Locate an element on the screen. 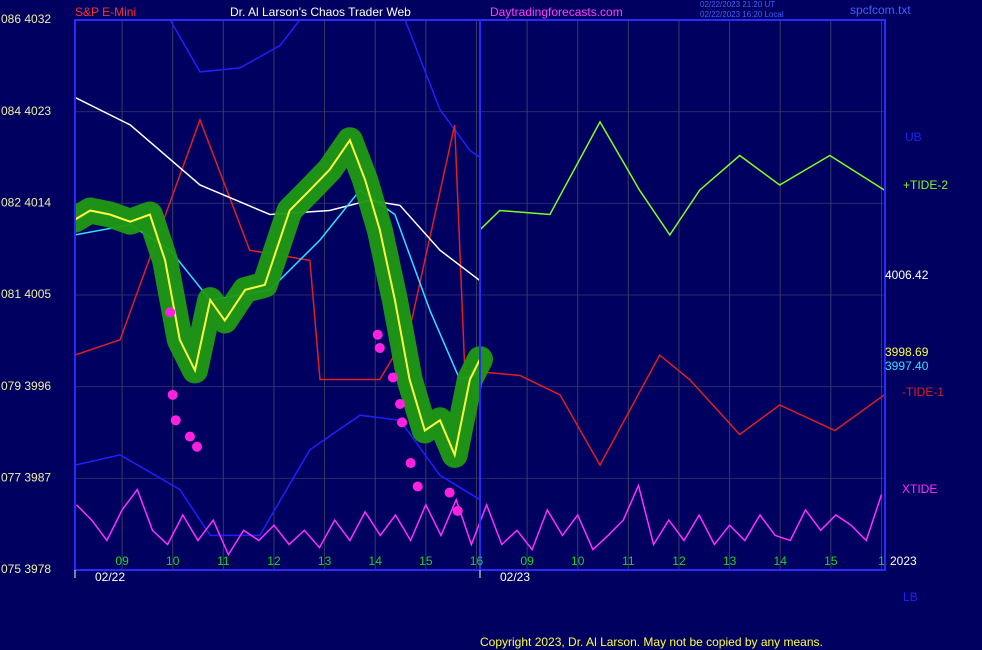 This screenshot has height=650, width=982. date-label: 02/23 is located at coordinates (515, 577).